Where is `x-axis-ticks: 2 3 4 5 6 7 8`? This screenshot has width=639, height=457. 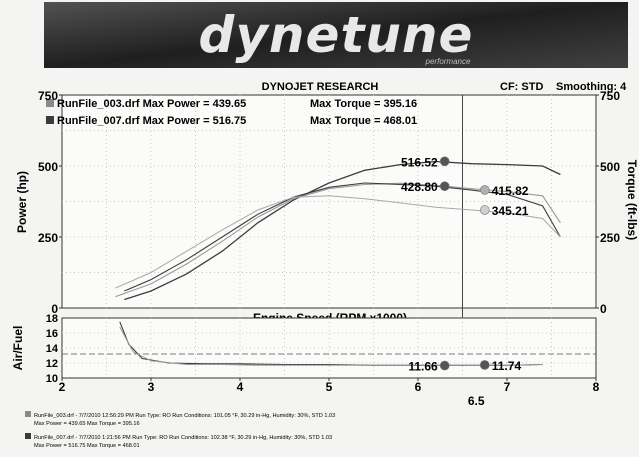 x-axis-ticks: 2 3 4 5 6 7 8 is located at coordinates (329, 386).